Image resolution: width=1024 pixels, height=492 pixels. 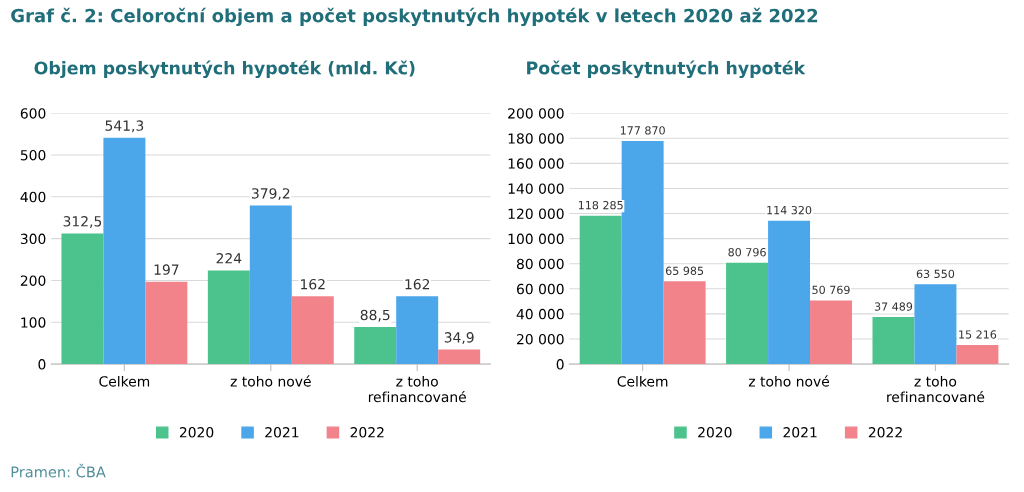 What do you see at coordinates (536, 188) in the screenshot?
I see `y-tick-label: 140 000` at bounding box center [536, 188].